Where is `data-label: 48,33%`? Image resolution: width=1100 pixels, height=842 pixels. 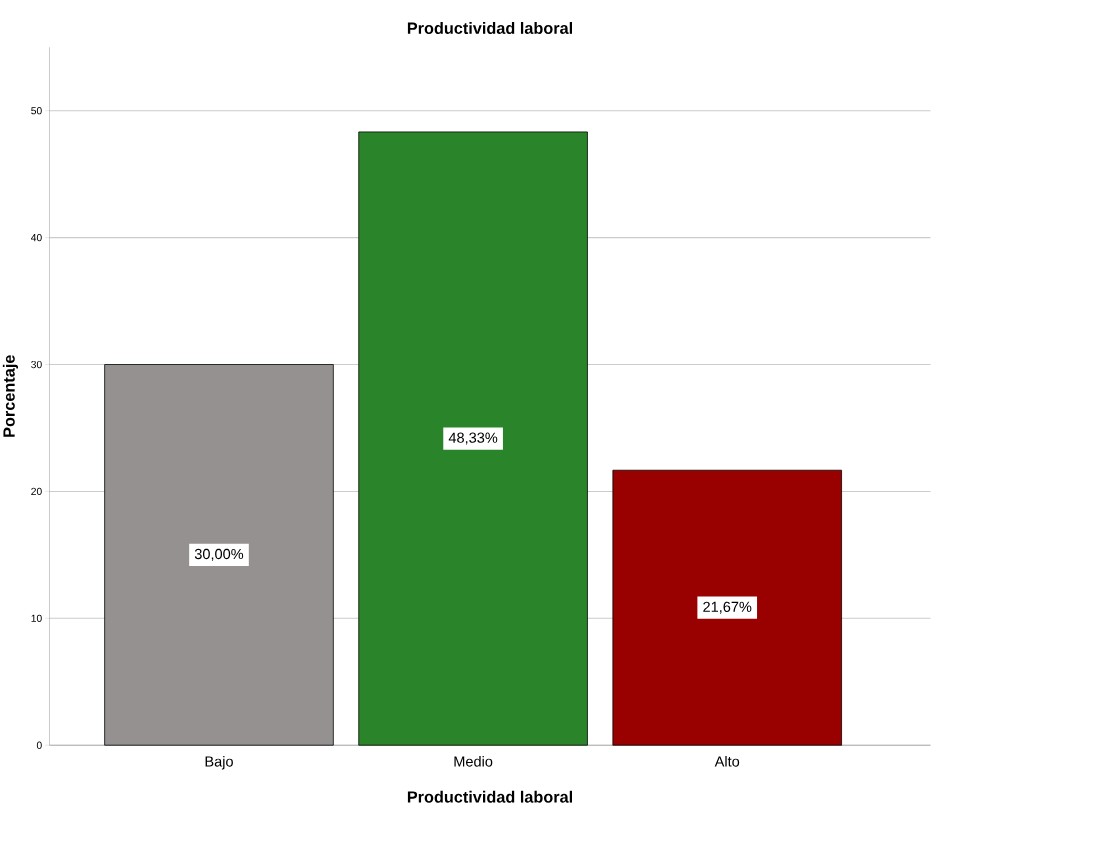
data-label: 48,33% is located at coordinates (473, 438).